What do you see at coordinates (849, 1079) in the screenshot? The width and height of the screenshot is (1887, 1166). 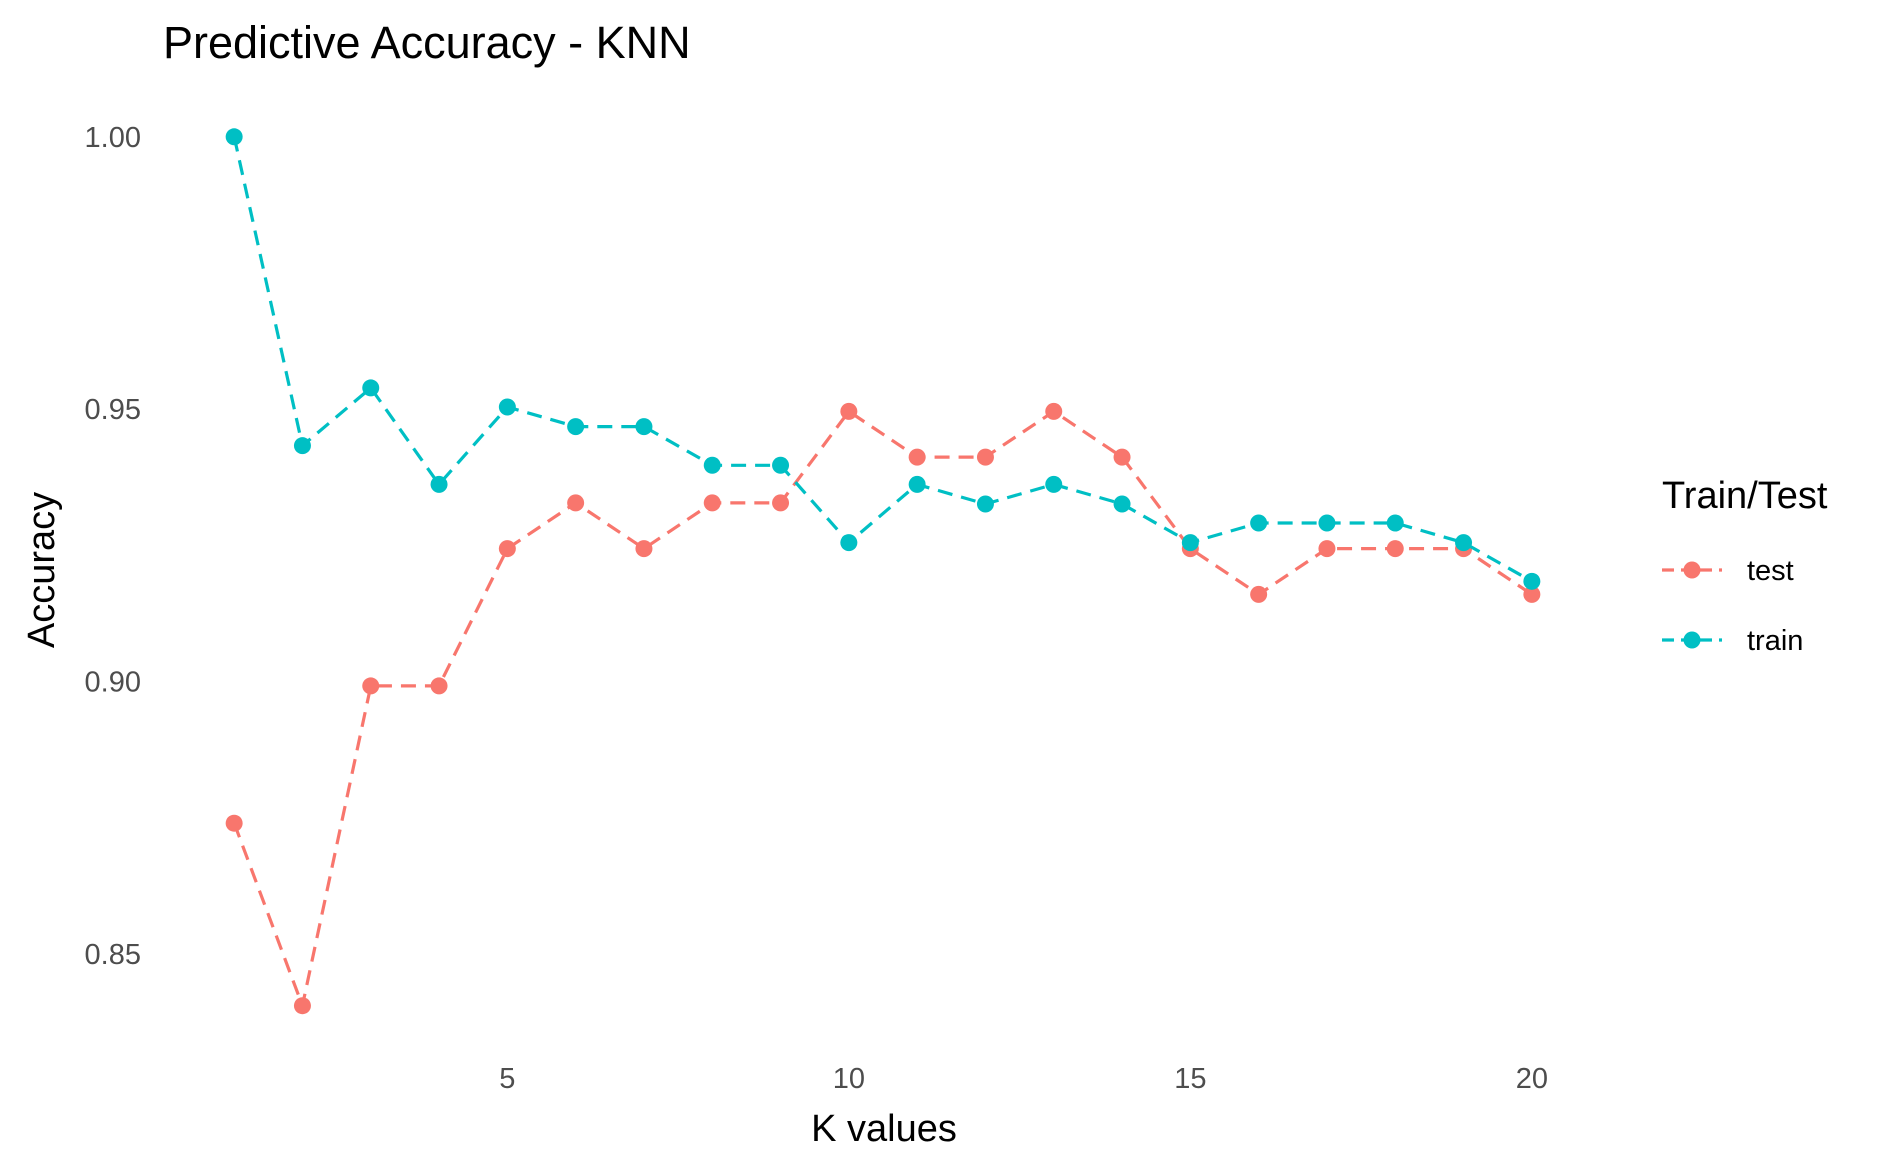 I see `x-tick-label: 10` at bounding box center [849, 1079].